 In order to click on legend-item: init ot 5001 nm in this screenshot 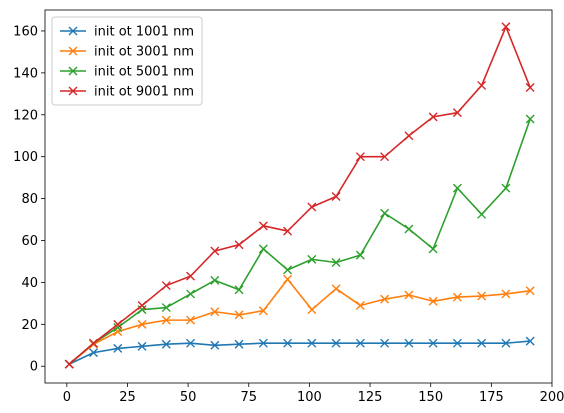, I will do `click(127, 72)`.